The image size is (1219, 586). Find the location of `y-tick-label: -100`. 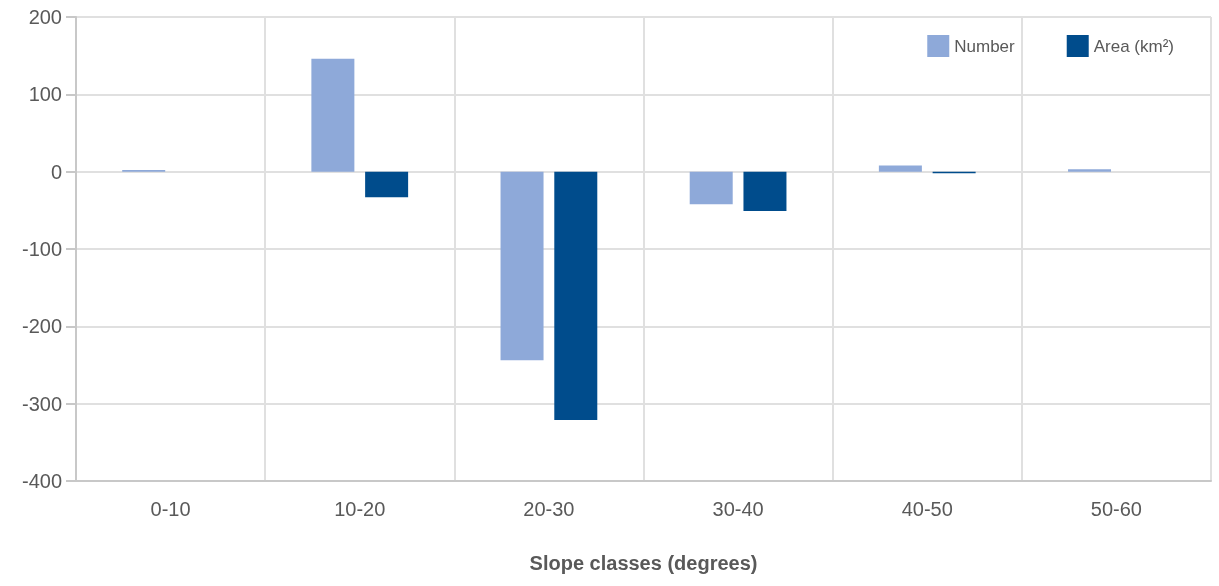

y-tick-label: -100 is located at coordinates (41, 249).